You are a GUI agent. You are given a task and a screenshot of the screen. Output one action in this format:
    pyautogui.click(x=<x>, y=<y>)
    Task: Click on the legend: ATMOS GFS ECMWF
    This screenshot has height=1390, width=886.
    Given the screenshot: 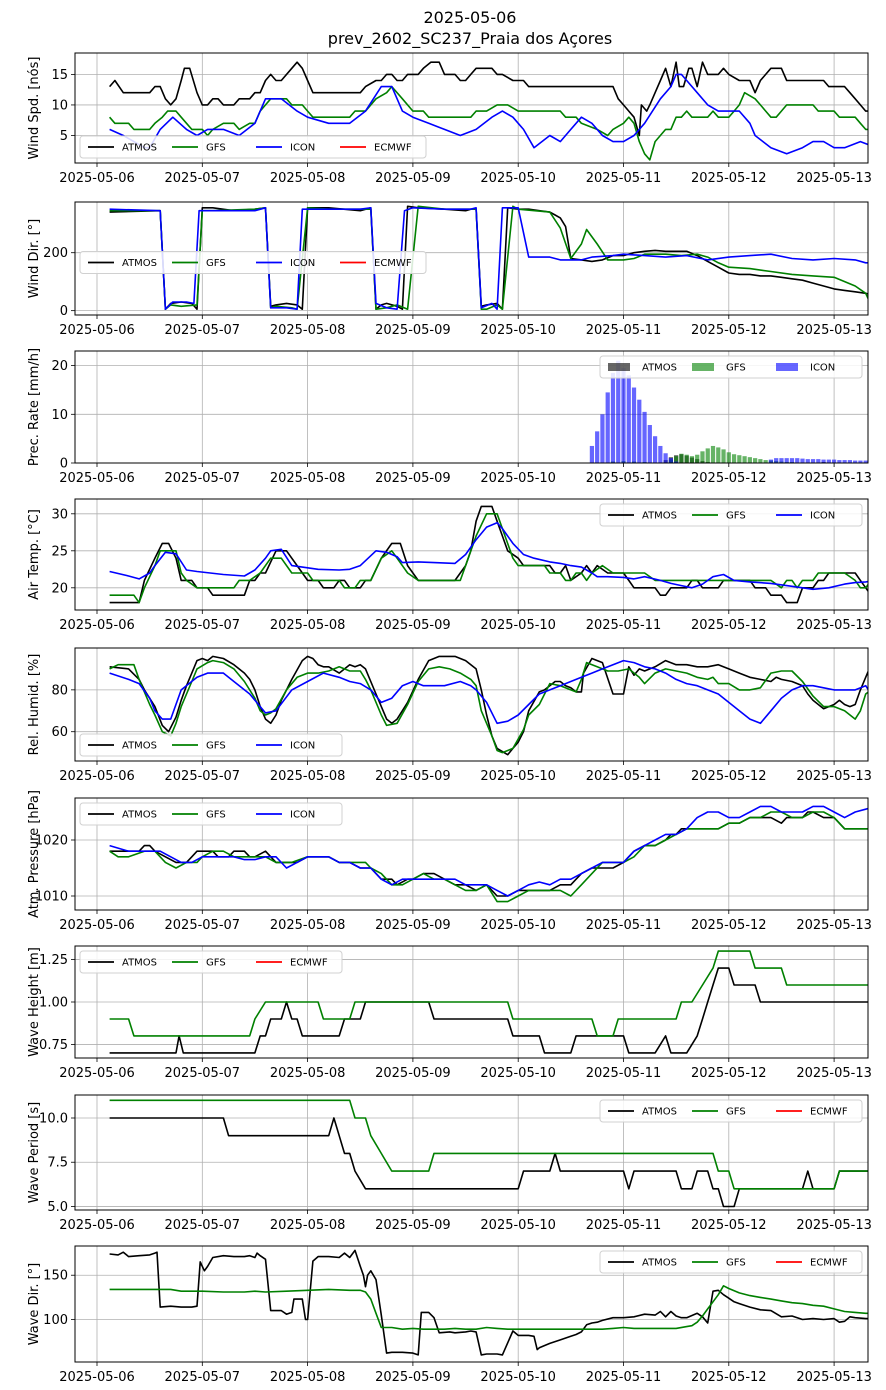 What is the action you would take?
    pyautogui.click(x=731, y=1262)
    